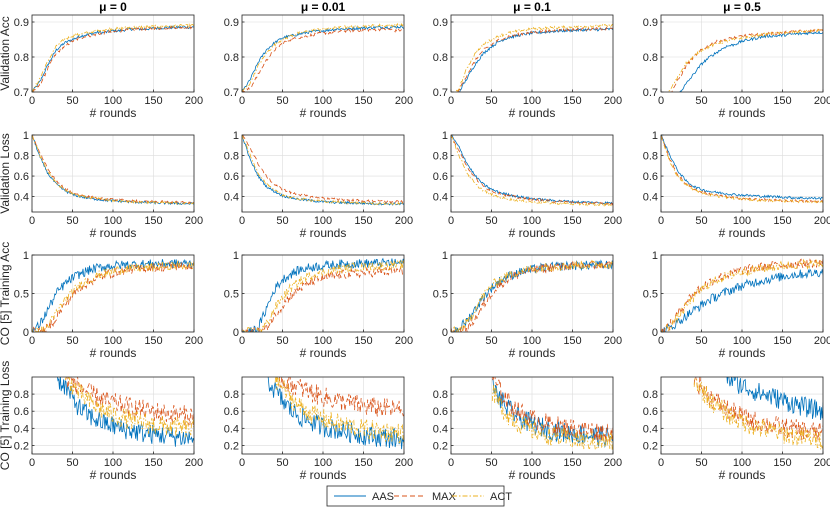 This screenshot has height=509, width=830. Describe the element at coordinates (444, 497) in the screenshot. I see `legend-label-max: MAX` at that location.